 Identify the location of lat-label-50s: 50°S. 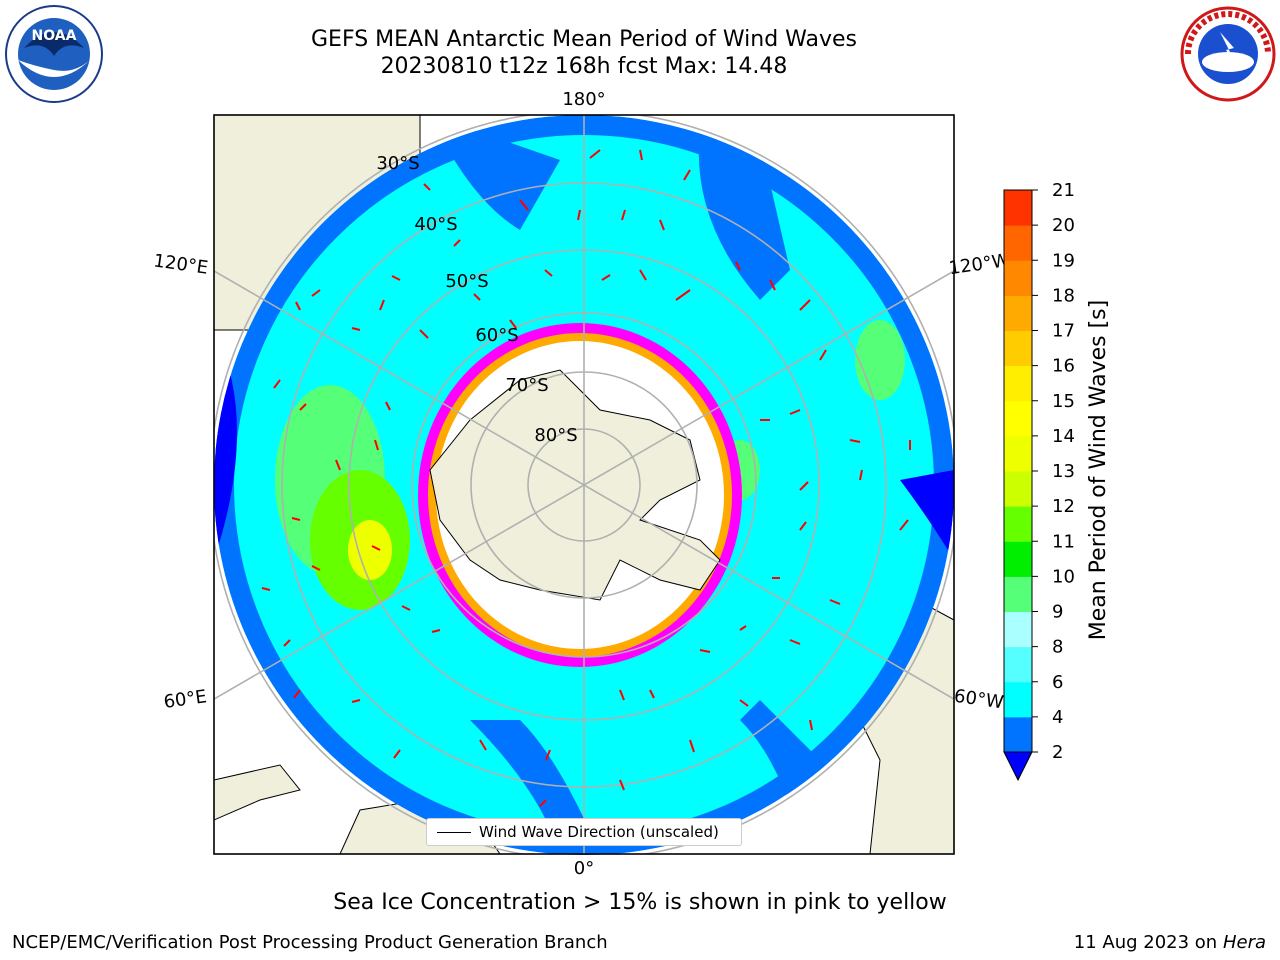
(466, 281).